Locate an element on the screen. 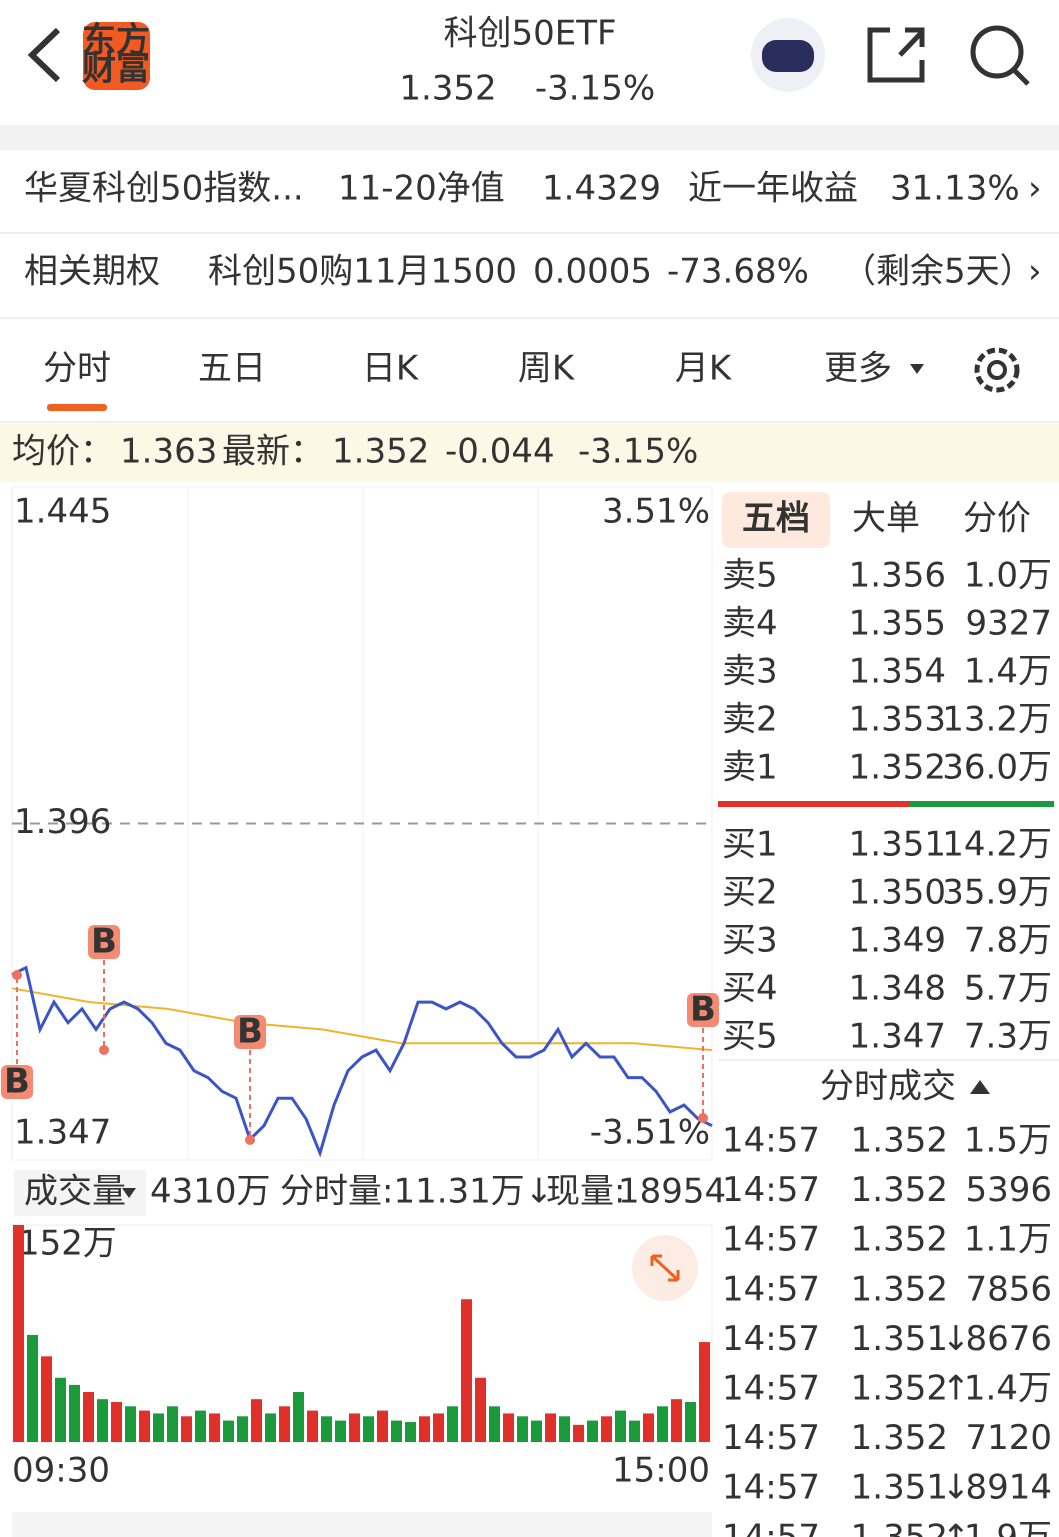 The width and height of the screenshot is (1059, 1537). option-change: -73.68% is located at coordinates (738, 272).